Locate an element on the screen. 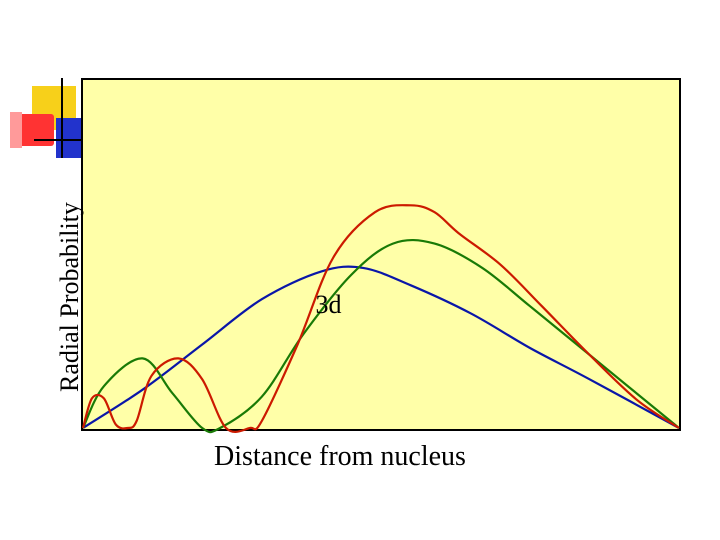  y-axis-label: Radial Probability is located at coordinates (69, 297).